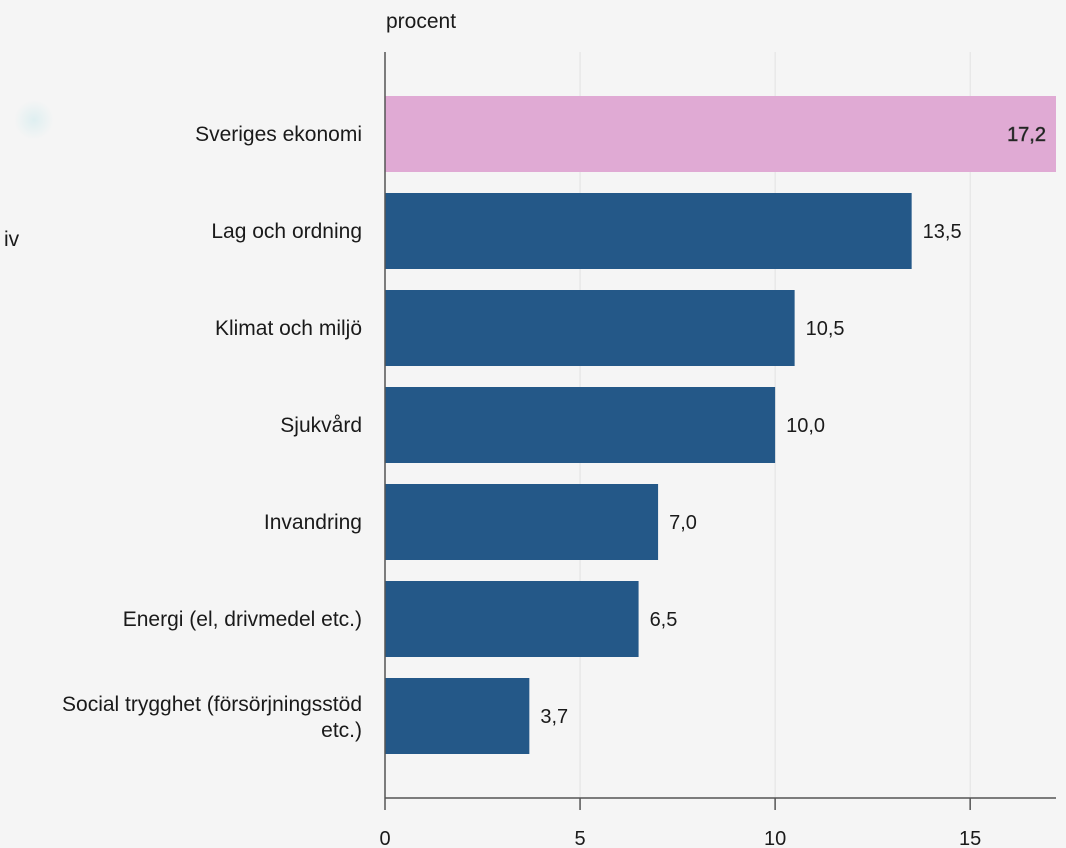  I want to click on value-label-5: 6,5, so click(664, 620).